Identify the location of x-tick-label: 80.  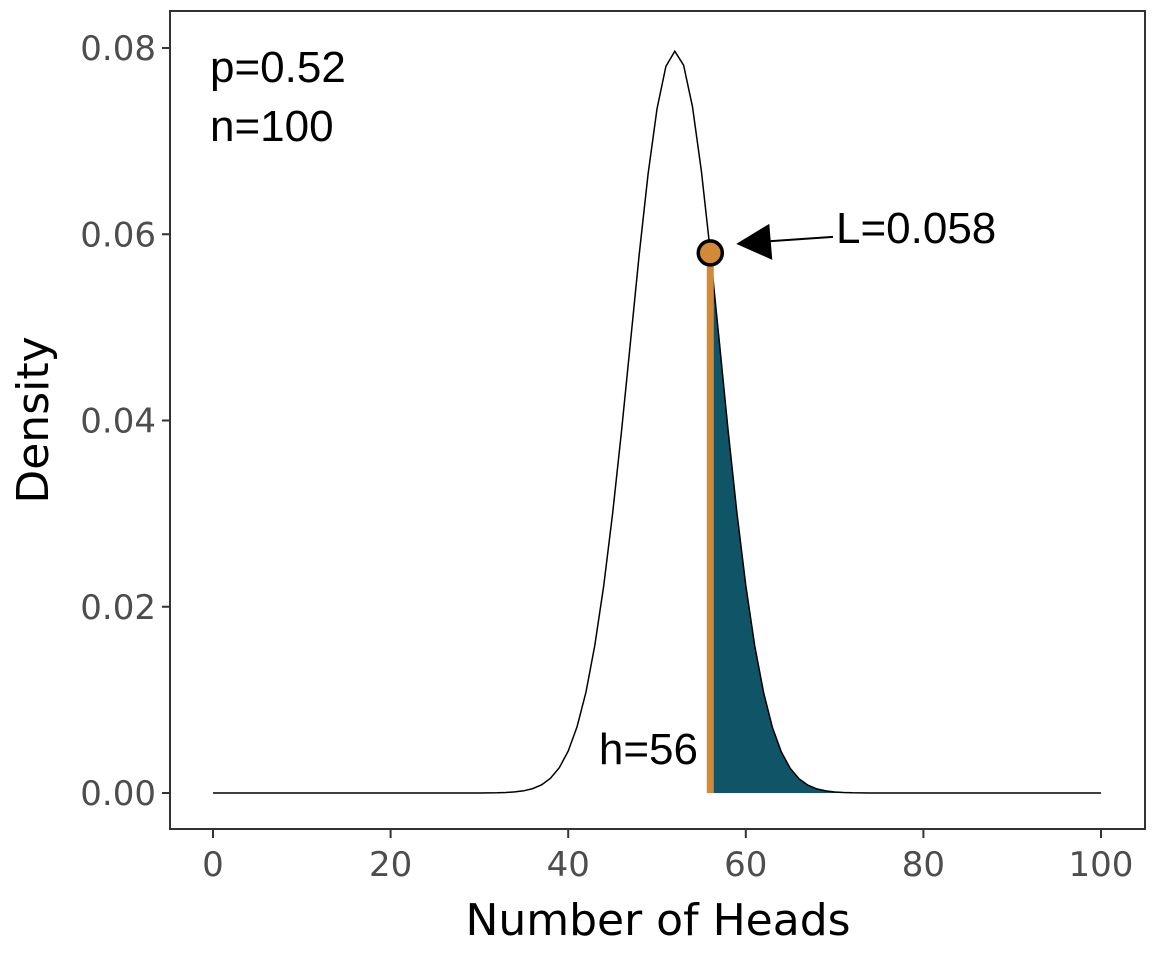
(923, 865).